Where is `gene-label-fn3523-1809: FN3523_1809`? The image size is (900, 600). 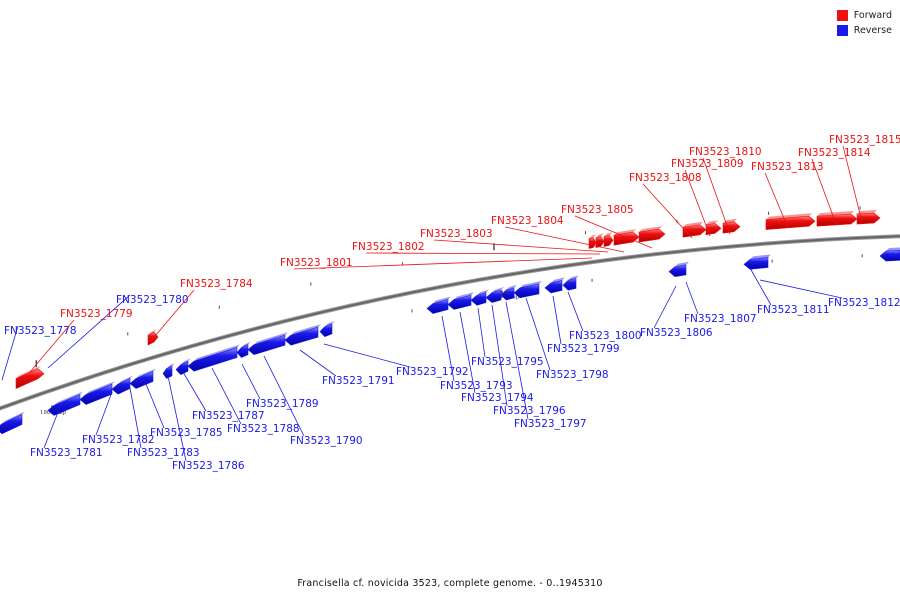 gene-label-fn3523-1809: FN3523_1809 is located at coordinates (707, 164).